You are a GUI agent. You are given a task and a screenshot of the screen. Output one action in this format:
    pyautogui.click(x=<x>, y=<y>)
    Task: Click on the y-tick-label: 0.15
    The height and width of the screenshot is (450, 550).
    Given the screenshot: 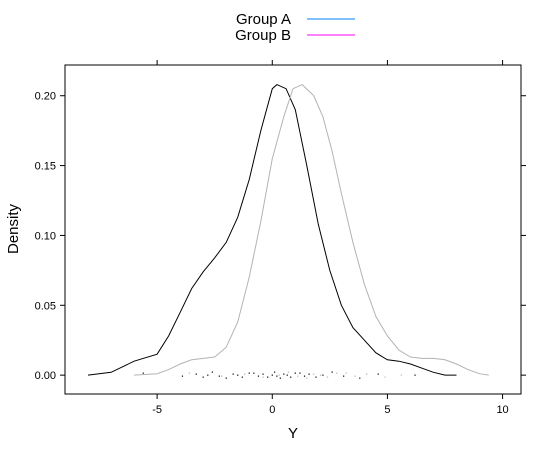 What is the action you would take?
    pyautogui.click(x=45, y=167)
    